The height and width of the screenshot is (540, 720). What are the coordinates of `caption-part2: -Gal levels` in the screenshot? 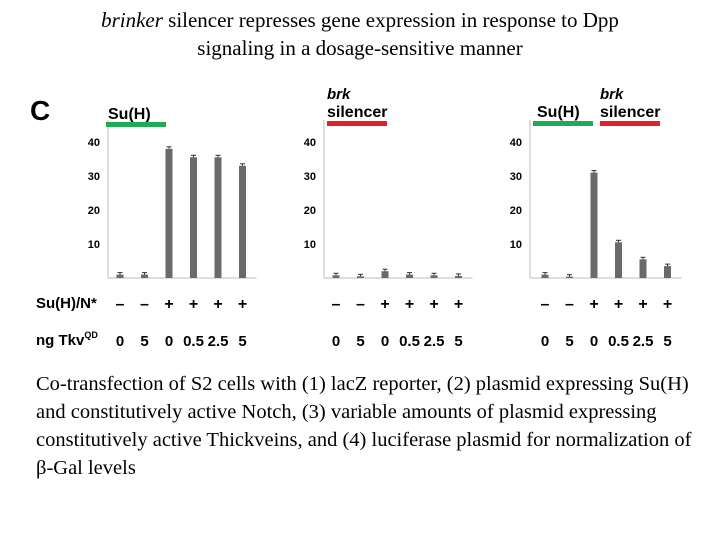 It's located at (91, 468).